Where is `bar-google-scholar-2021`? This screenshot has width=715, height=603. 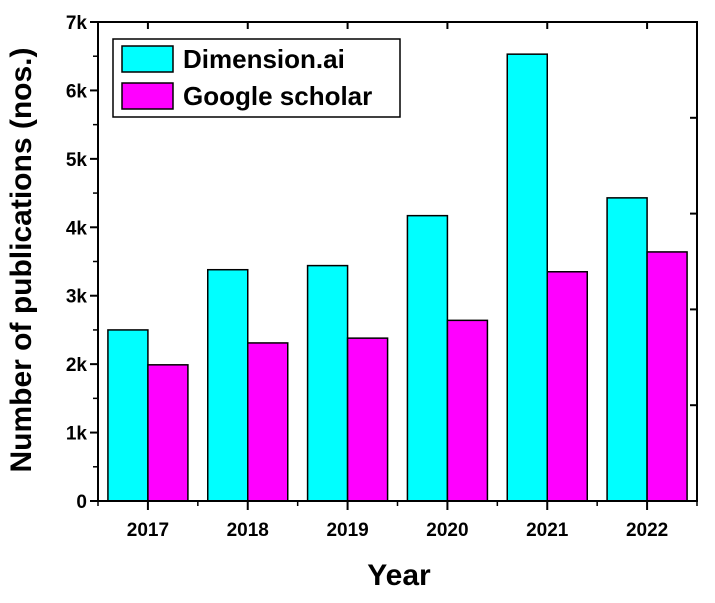
bar-google-scholar-2021 is located at coordinates (567, 386).